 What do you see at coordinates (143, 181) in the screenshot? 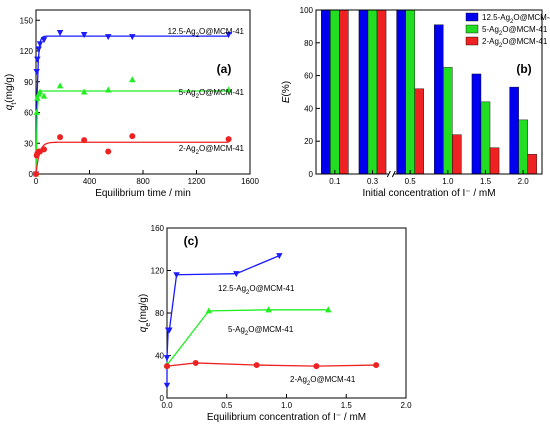
I see `x-tick-label: 800` at bounding box center [143, 181].